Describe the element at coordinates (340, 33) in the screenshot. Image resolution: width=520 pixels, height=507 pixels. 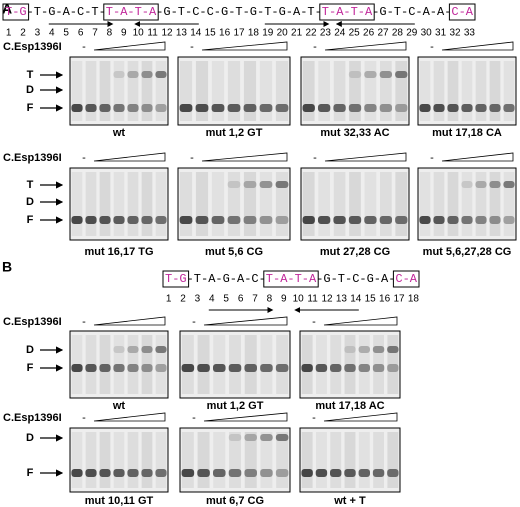
I see `position-number: 24` at that location.